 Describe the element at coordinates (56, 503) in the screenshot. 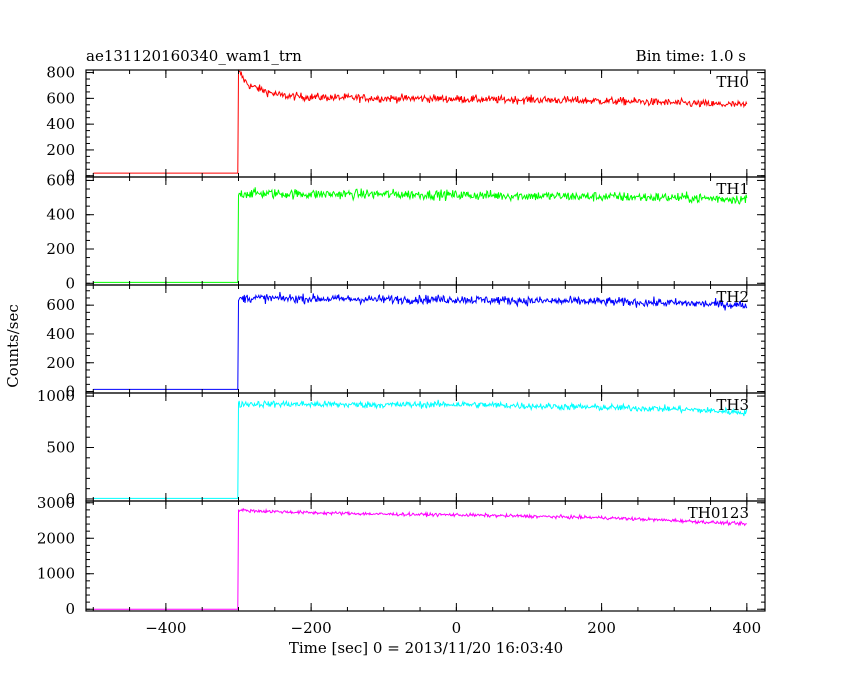

I see `y-tick-label: 3000` at that location.